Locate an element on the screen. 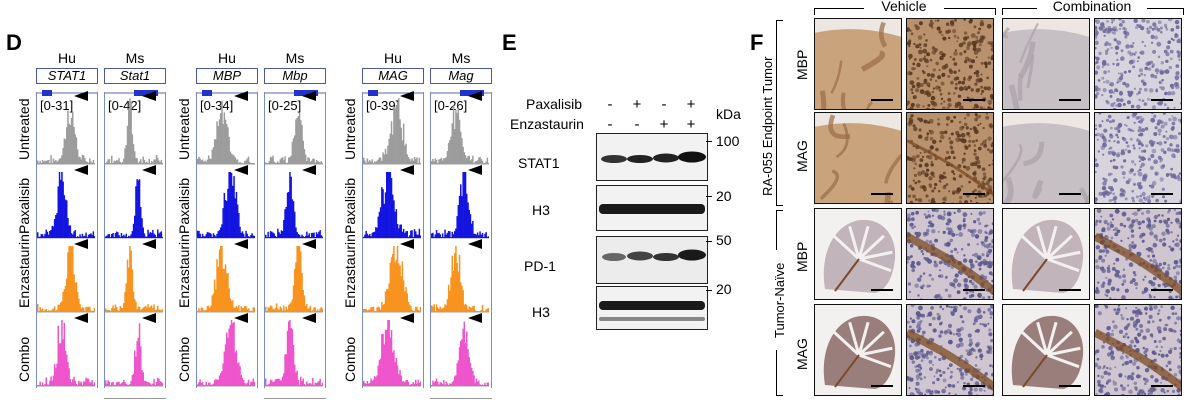 Image resolution: width=1200 pixels, height=413 pixels. col-header-hu-1: Hu is located at coordinates (67, 58).